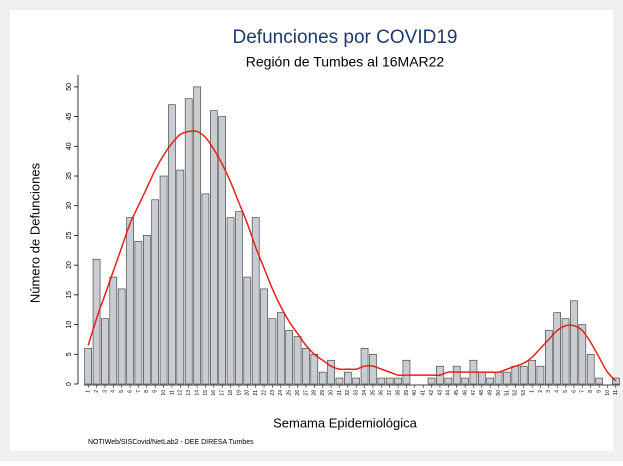 This screenshot has height=466, width=623. I want to click on x-tick-label: 45, so click(457, 393).